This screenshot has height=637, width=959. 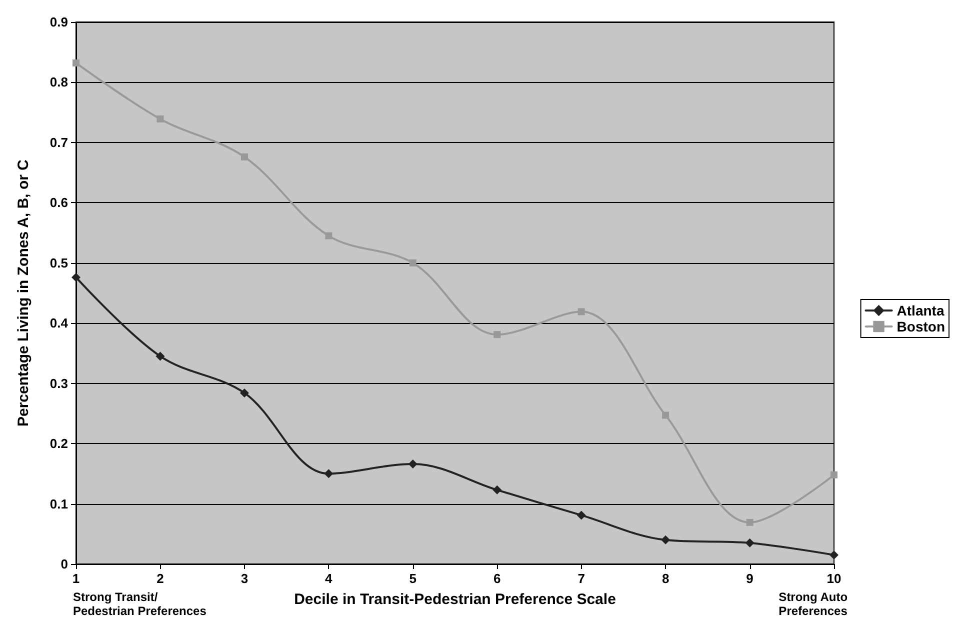 What do you see at coordinates (666, 578) in the screenshot?
I see `x-tick-label: 8` at bounding box center [666, 578].